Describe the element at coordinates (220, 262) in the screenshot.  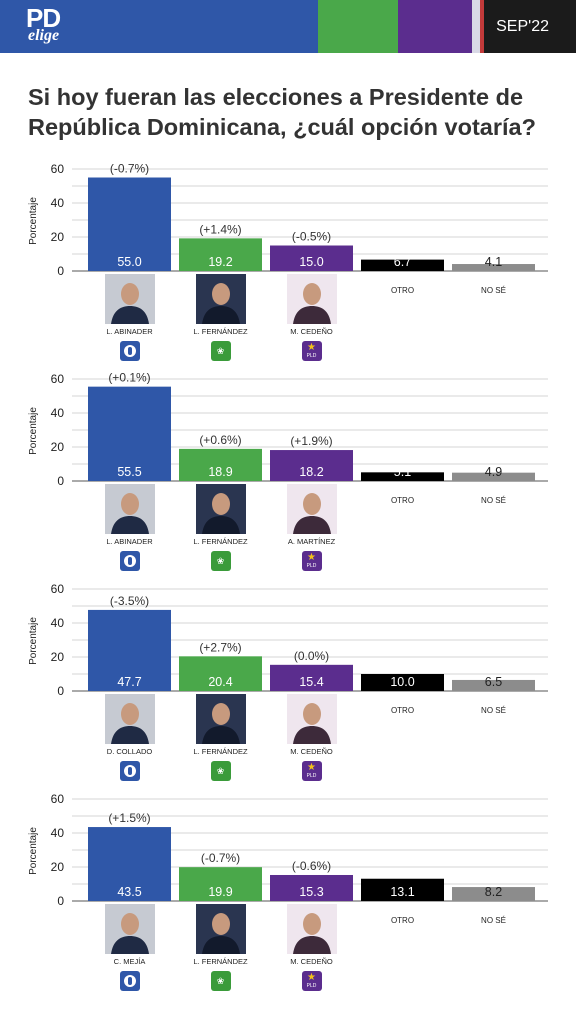
I see `bar-value-label: 19.2` at that location.